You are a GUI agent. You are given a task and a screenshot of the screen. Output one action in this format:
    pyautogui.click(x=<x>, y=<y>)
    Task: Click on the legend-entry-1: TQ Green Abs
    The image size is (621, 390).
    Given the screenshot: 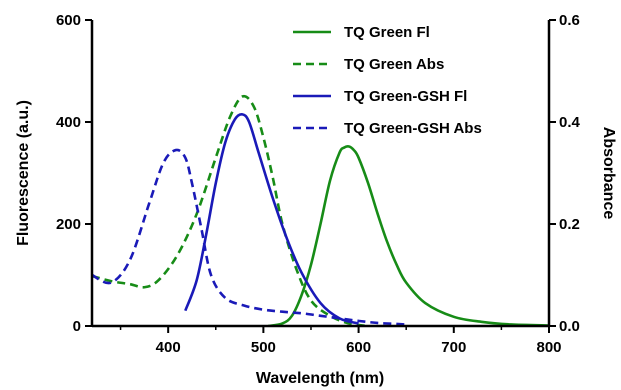 What is the action you would take?
    pyautogui.click(x=394, y=64)
    